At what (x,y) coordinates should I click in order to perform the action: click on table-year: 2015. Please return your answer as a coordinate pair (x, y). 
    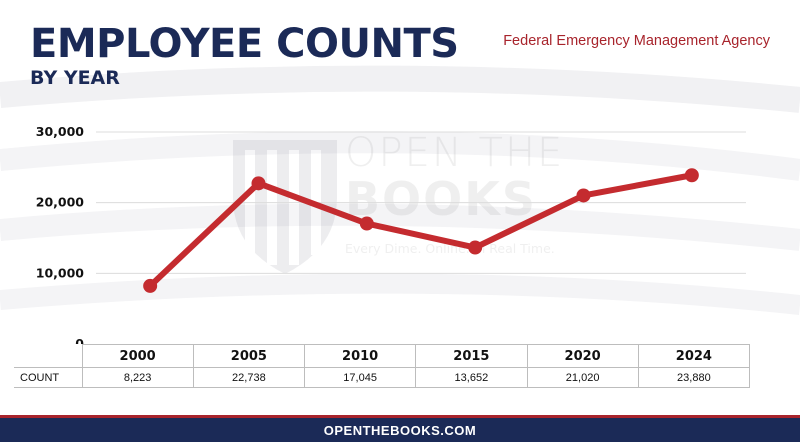
    Looking at the image, I should click on (471, 356).